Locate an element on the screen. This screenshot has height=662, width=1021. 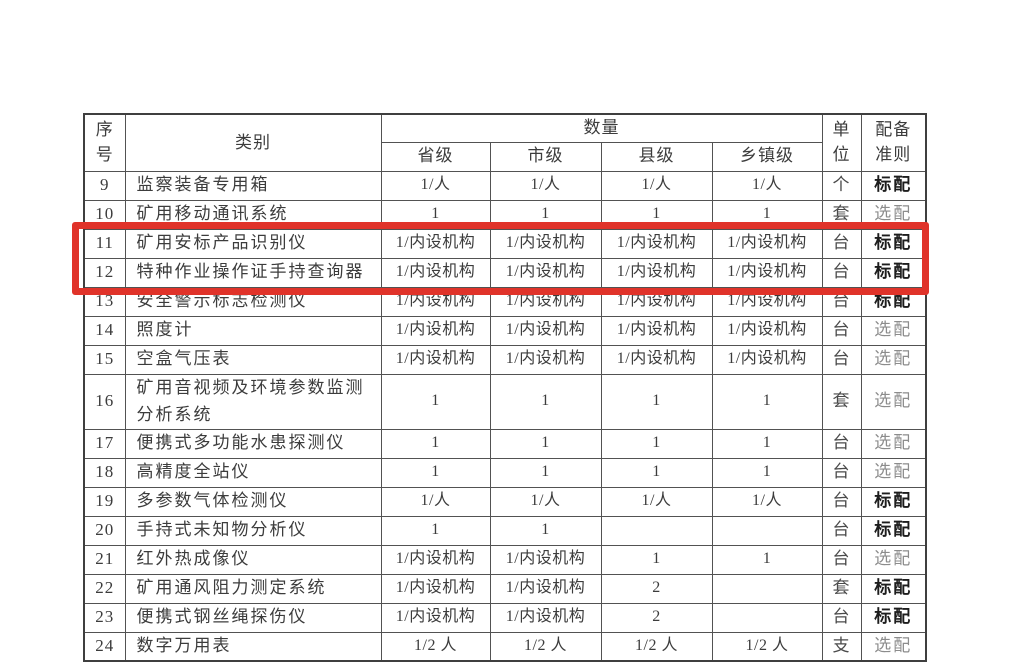
table-row: 11 矿用安标产品识别仪 1/内设机构 1/内设机构 1/内设机构 1/内设机构台标配 is located at coordinates (505, 243).